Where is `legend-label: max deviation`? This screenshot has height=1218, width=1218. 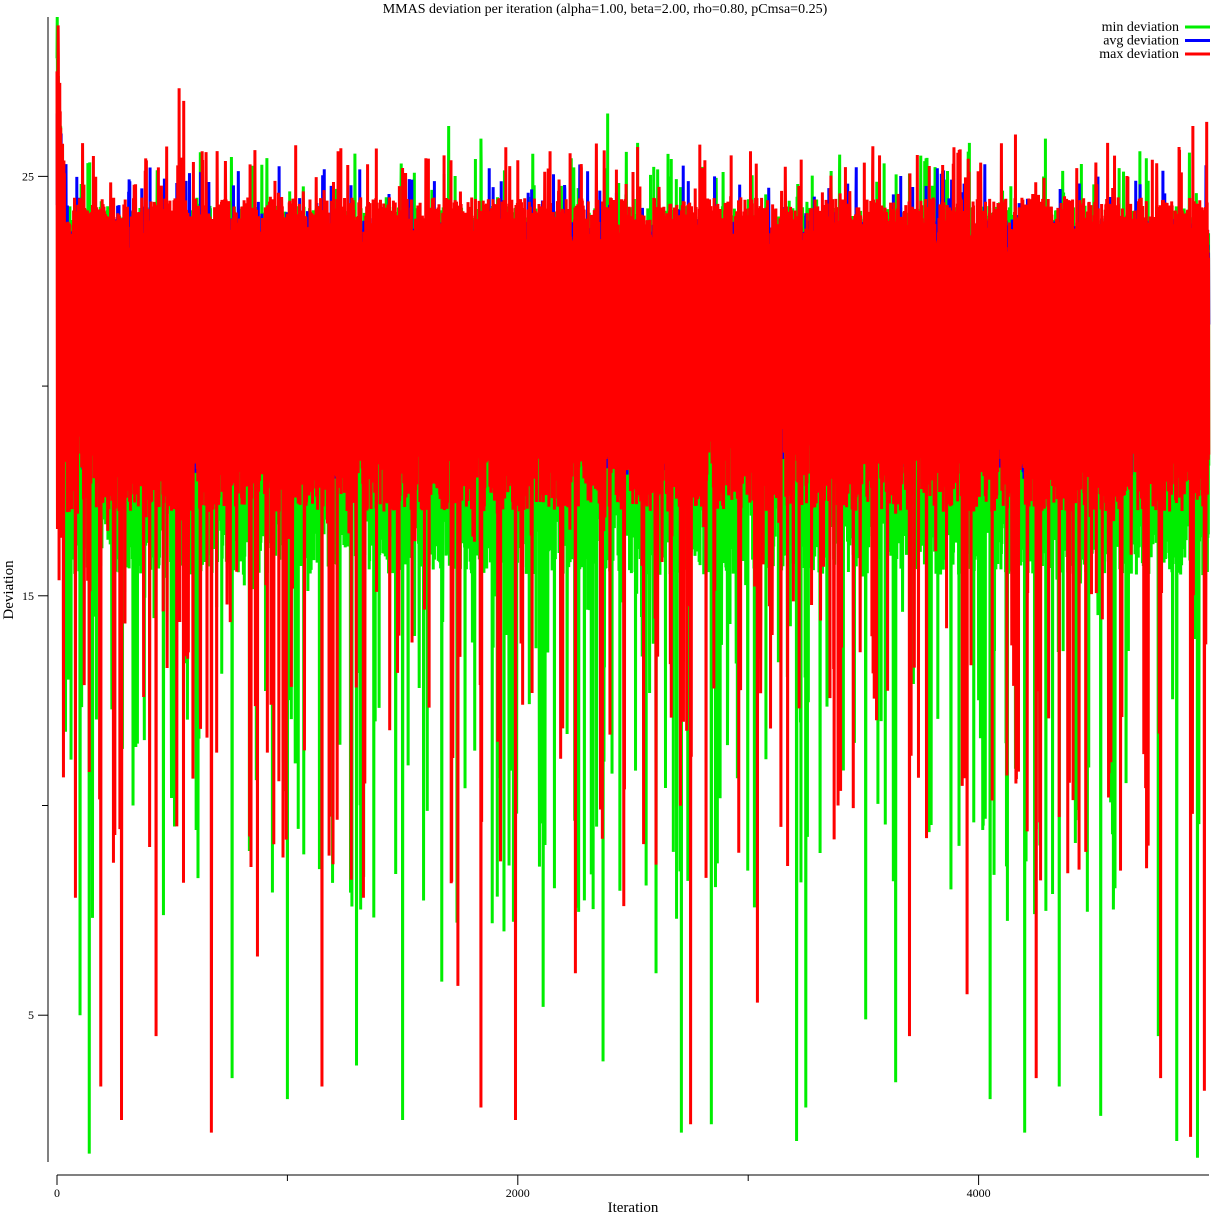 legend-label: max deviation is located at coordinates (1139, 54).